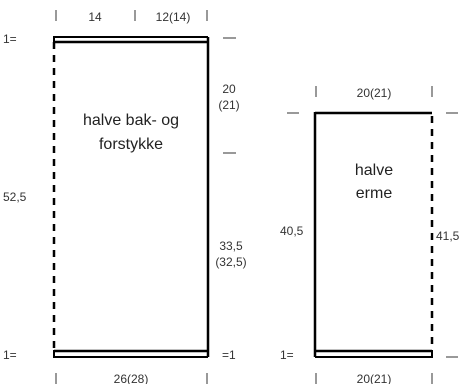  I want to click on body-rib-right-bottom: =1, so click(229, 355).